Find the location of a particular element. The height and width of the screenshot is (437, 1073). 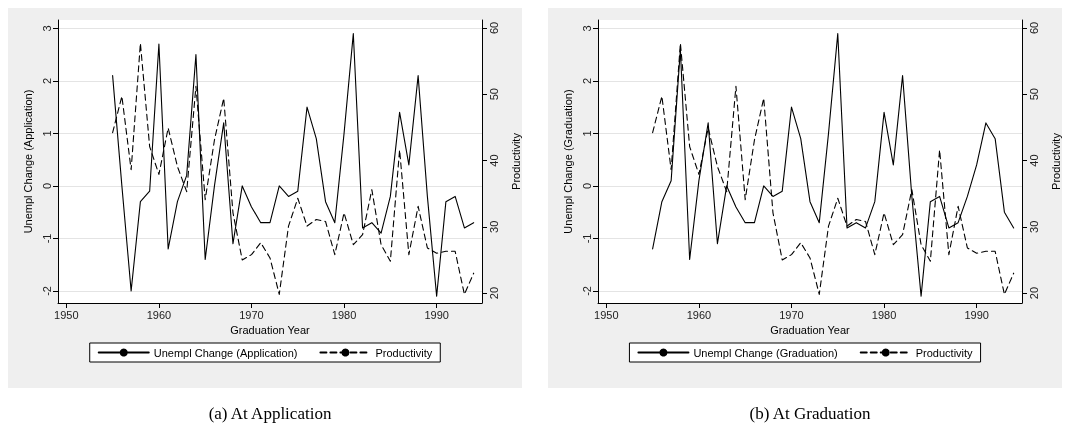

text: (b) At Graduation is located at coordinates (810, 413).